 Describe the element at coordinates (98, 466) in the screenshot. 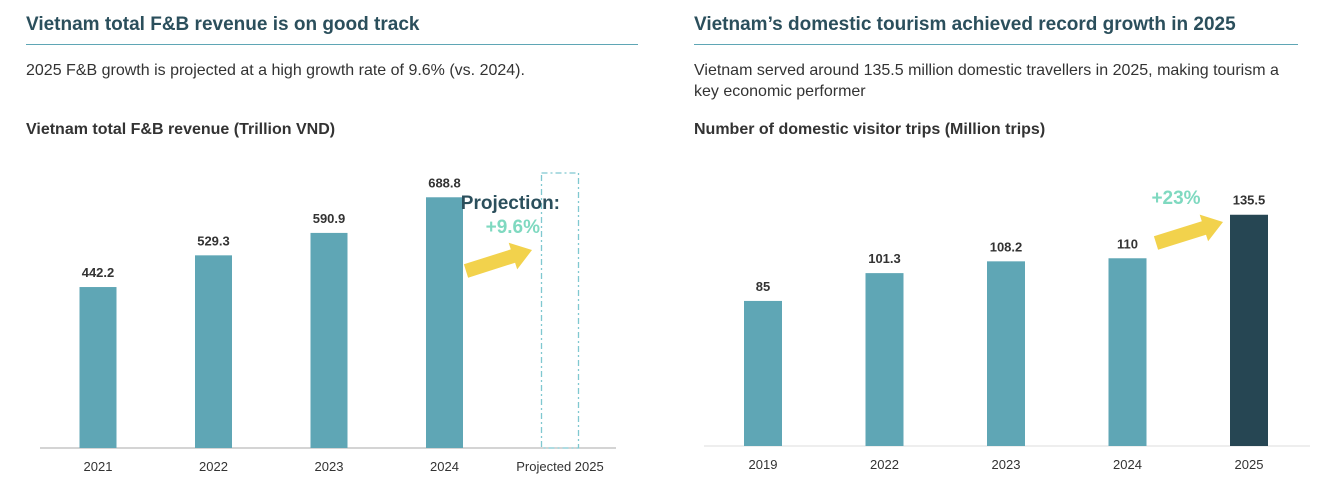

I see `x-tick-2021: 2021` at that location.